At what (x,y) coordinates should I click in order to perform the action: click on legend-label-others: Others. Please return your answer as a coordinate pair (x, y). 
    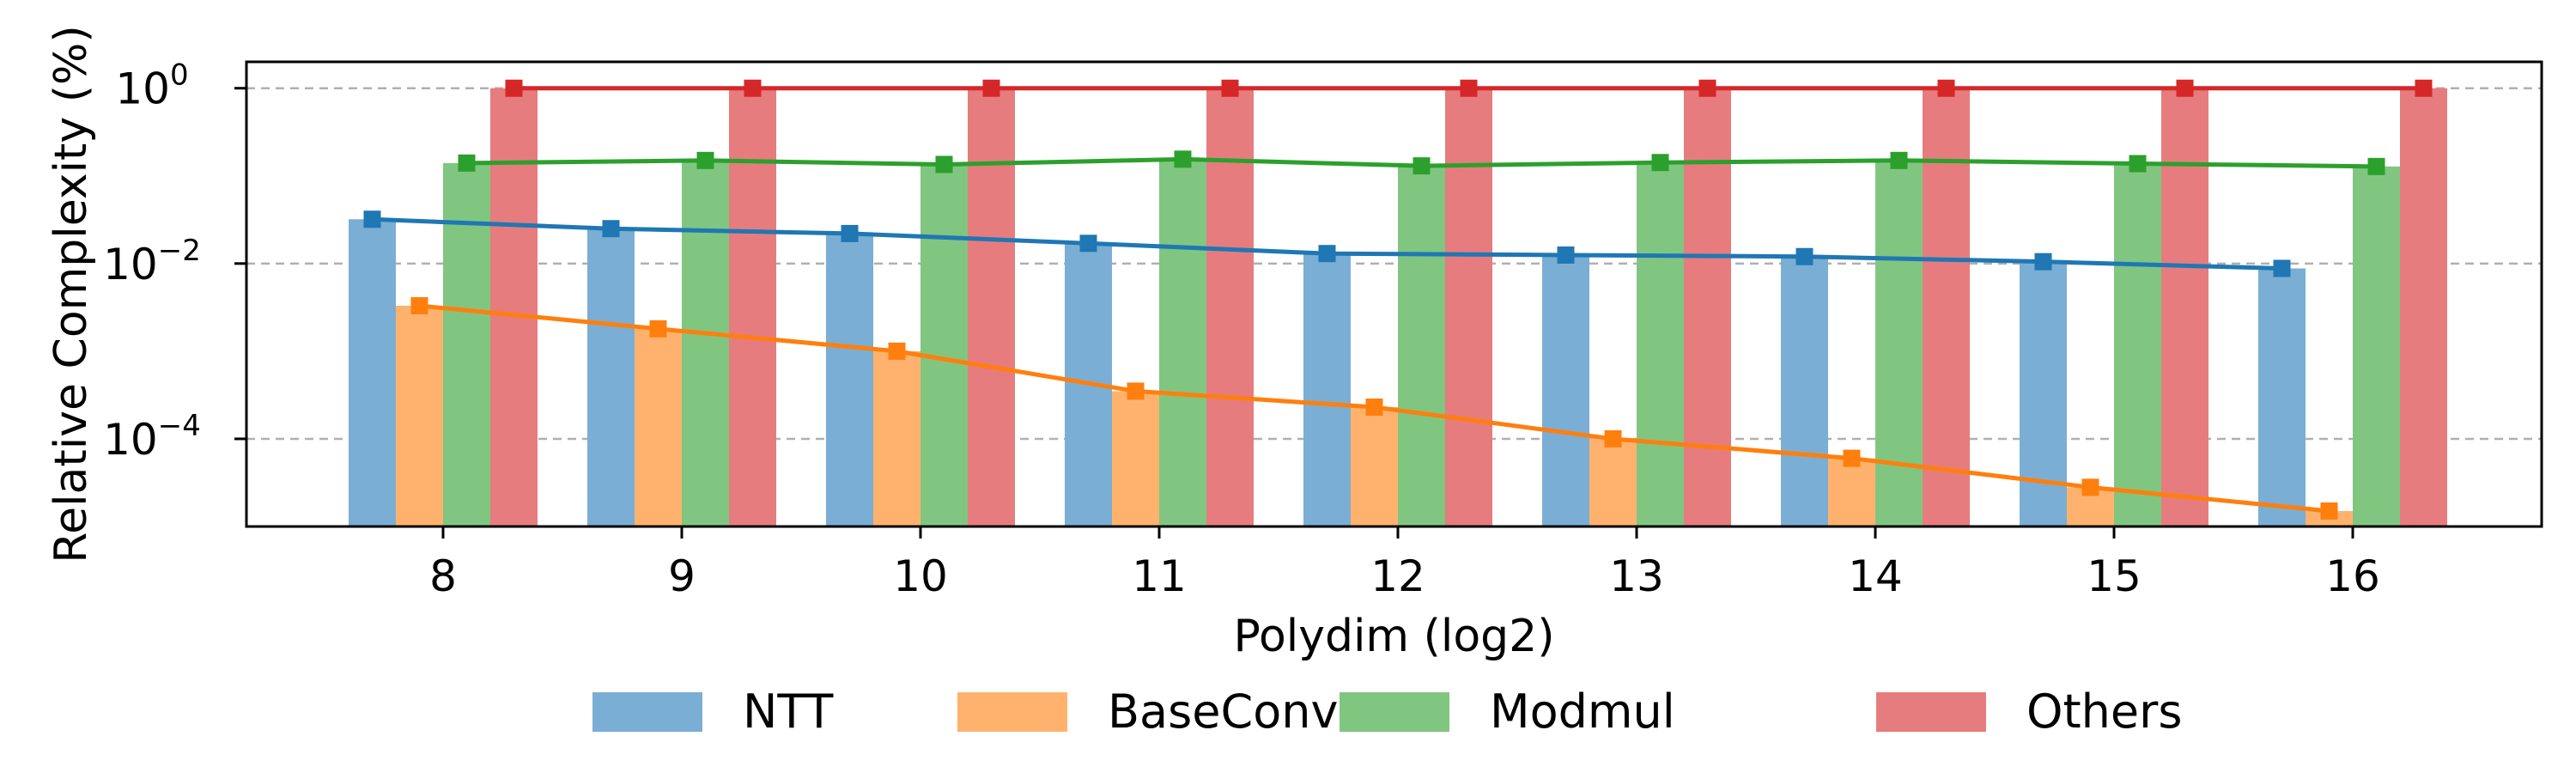
    Looking at the image, I should click on (2104, 712).